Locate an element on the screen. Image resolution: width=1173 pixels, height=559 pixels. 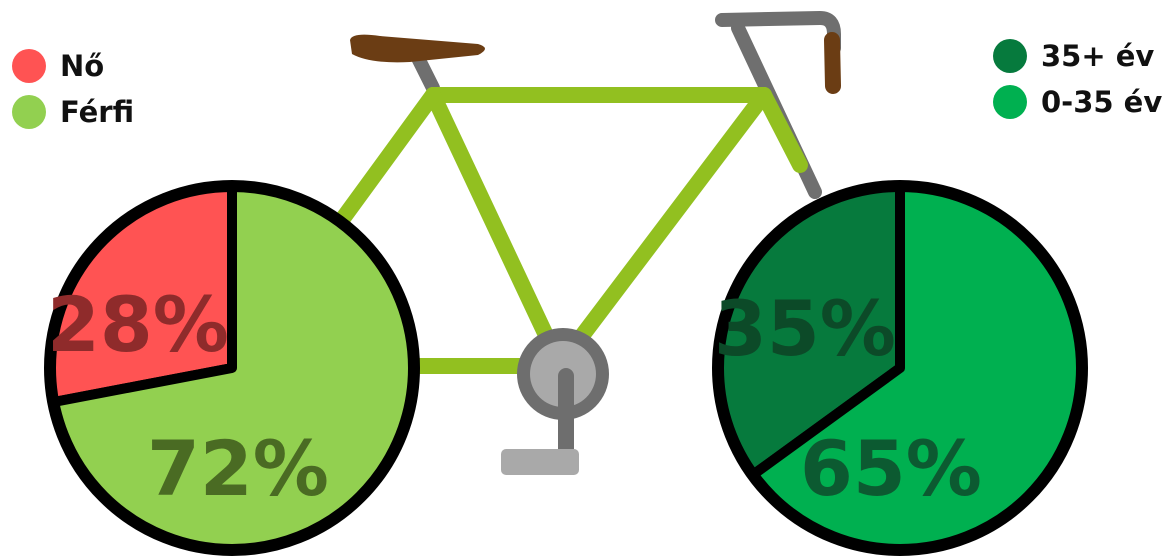
legend-item-female: Nő is located at coordinates (73, 66).